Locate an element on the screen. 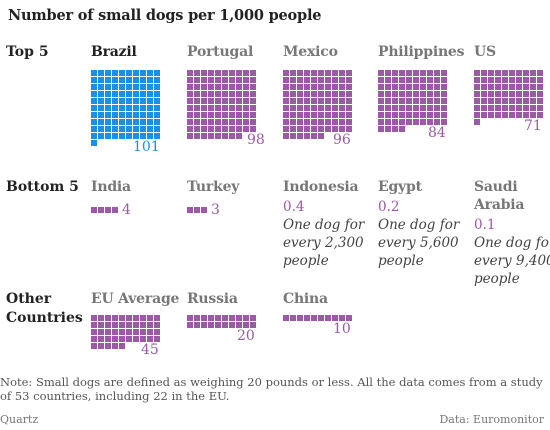  waffle-india is located at coordinates (104, 210).